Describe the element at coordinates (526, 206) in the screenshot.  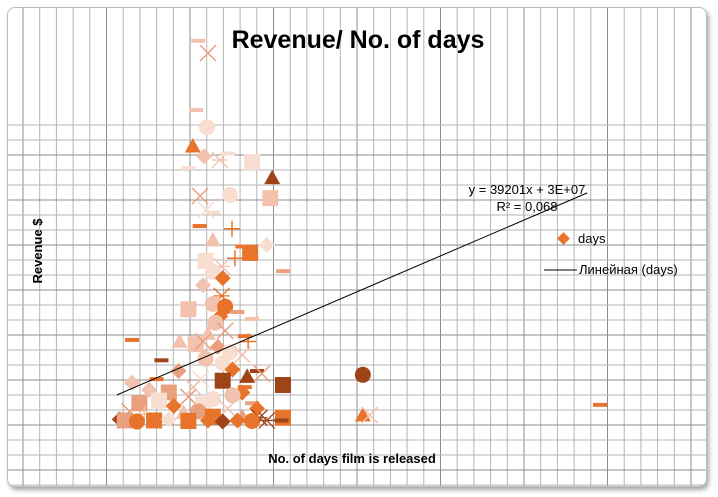
I see `trendline-r2: R² = 0,068` at that location.